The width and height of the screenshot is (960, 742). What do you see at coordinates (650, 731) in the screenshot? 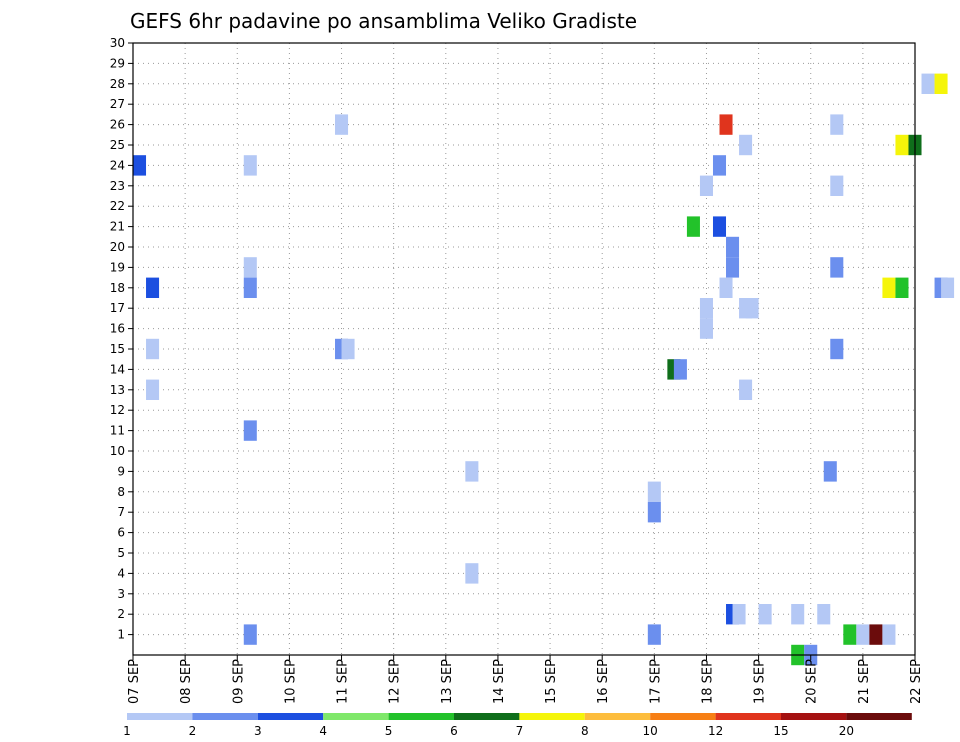
I see `legend-label: 10` at bounding box center [650, 731].